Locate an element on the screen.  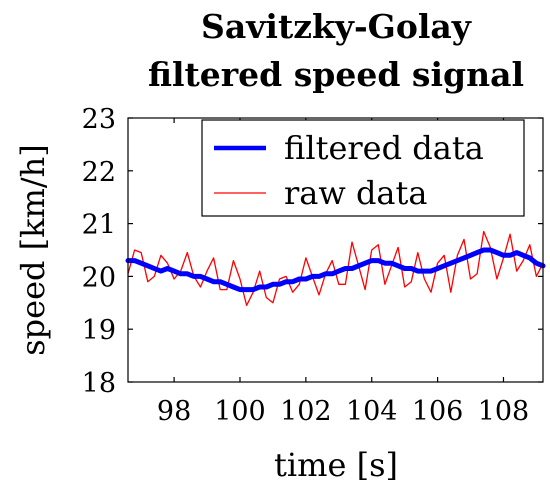
legend-box is located at coordinates (363, 168).